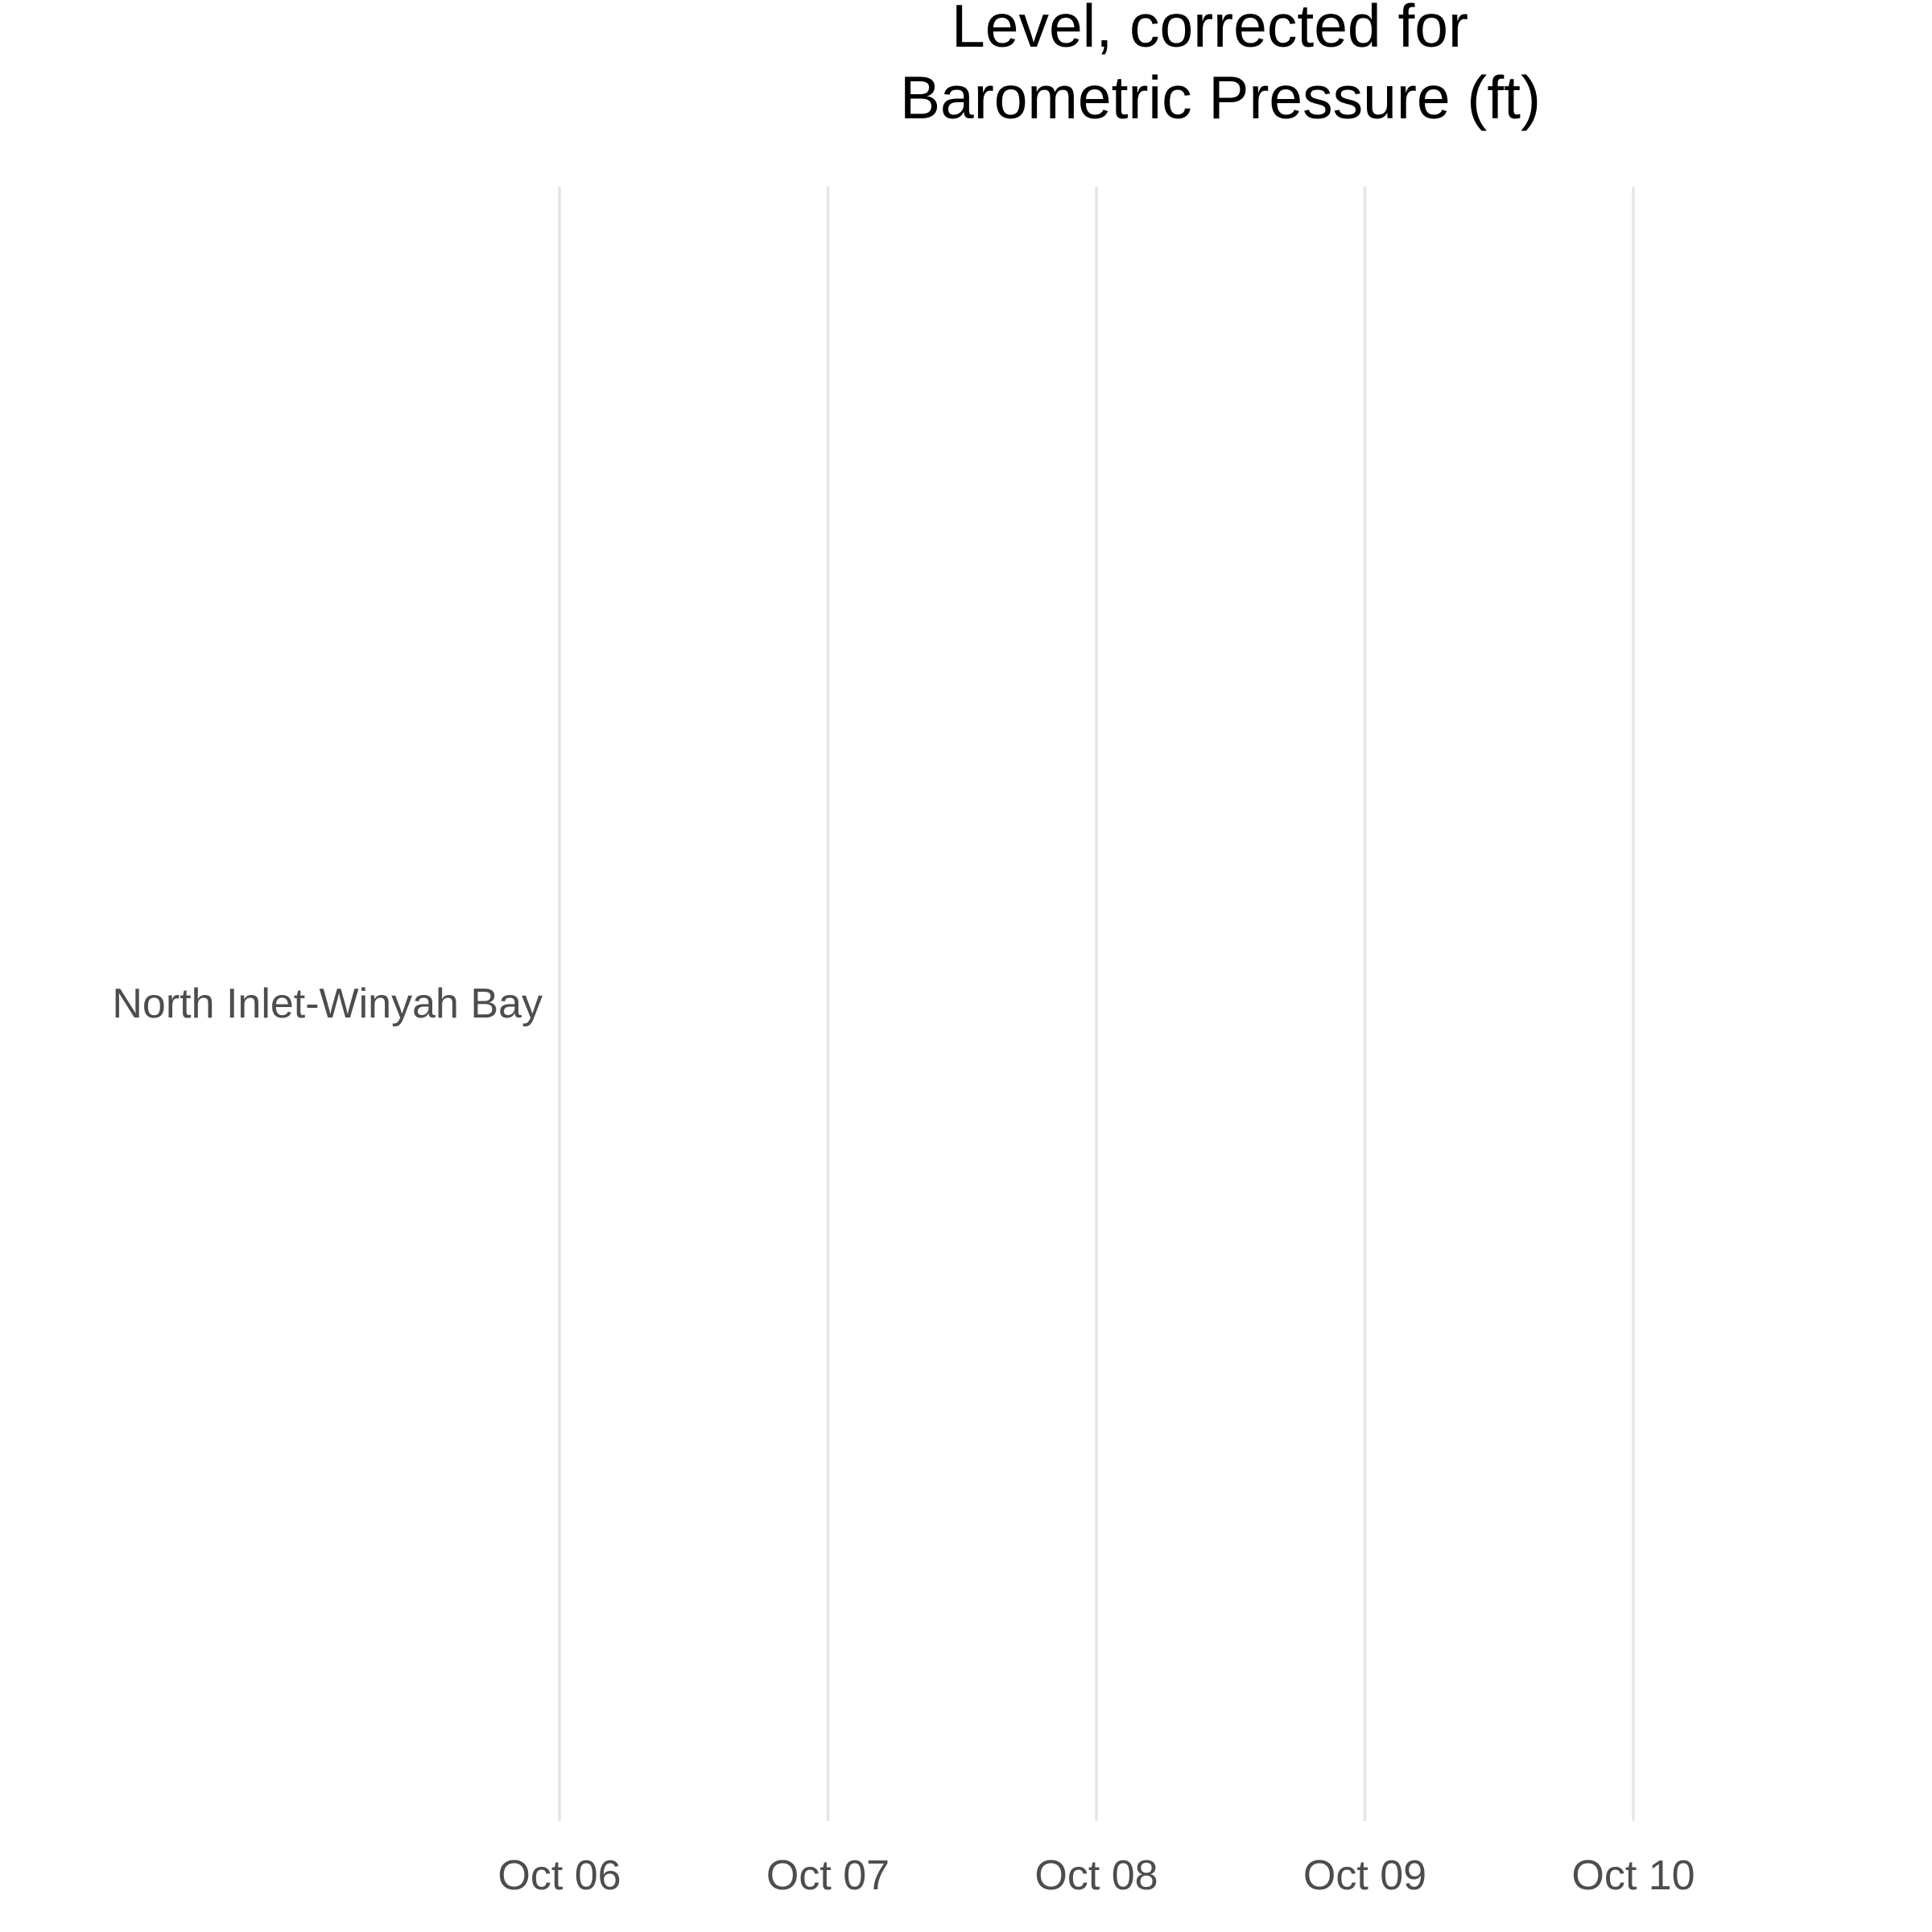 The width and height of the screenshot is (1932, 1932). I want to click on x-tick-label: Oct 07, so click(828, 1875).